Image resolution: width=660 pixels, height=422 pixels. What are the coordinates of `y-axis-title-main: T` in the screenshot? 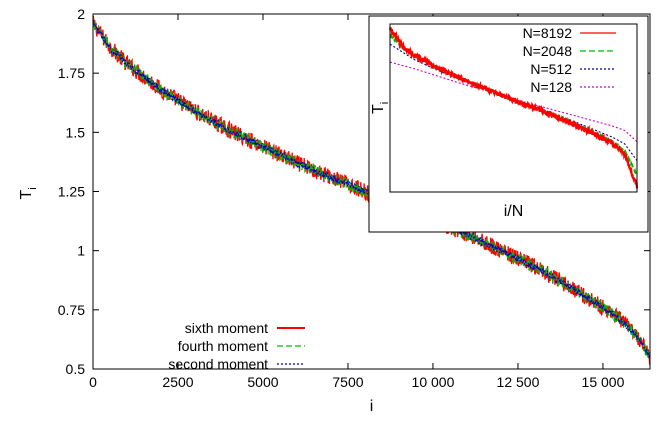 It's located at (26, 195).